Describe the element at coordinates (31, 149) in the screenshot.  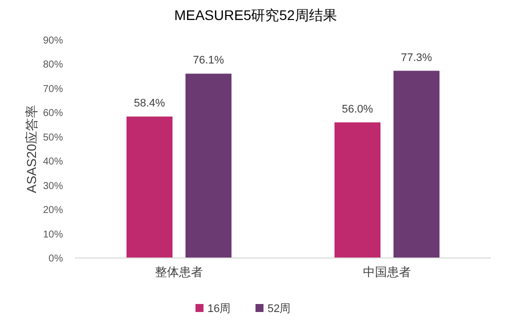
I see `y-axis-title: ASAS20应答率` at that location.